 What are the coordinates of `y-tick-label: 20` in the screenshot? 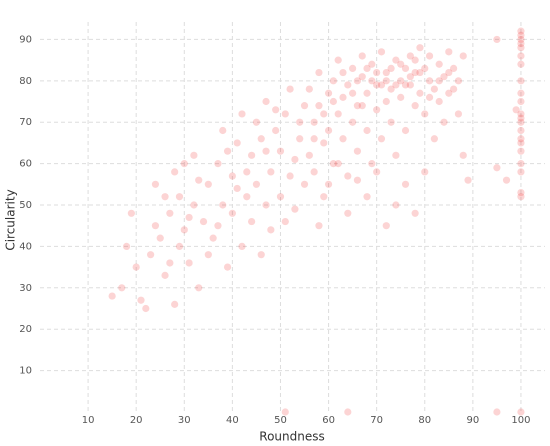 It's located at (25, 329).